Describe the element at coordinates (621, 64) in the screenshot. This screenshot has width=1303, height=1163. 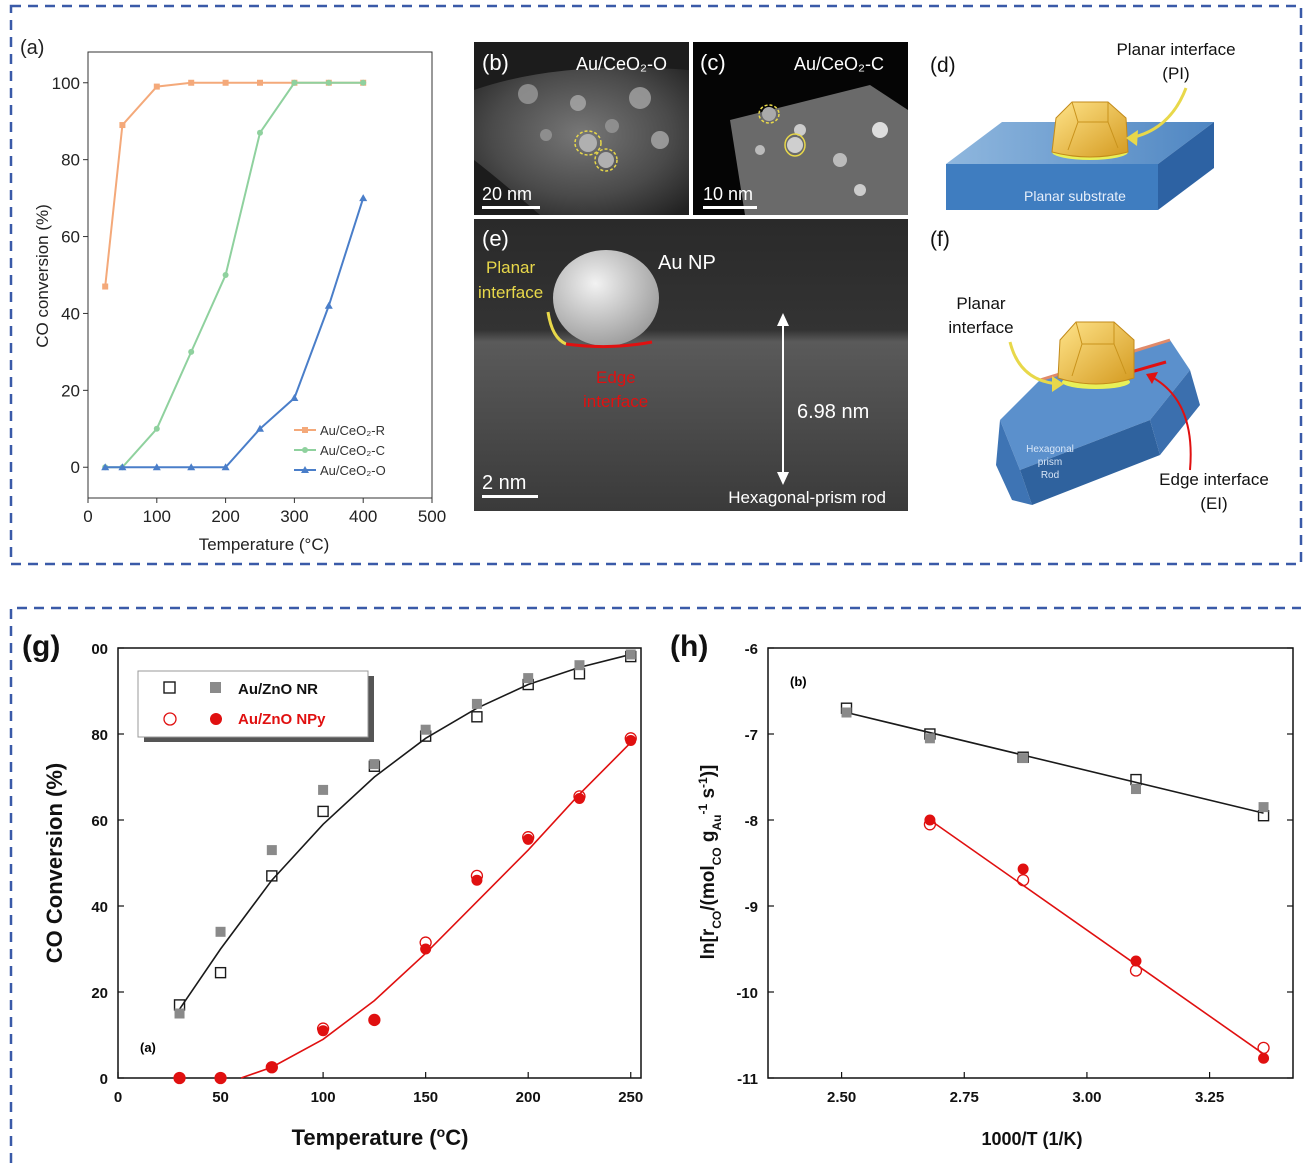
I see `panel-b-title: Au/CeO₂-O` at that location.